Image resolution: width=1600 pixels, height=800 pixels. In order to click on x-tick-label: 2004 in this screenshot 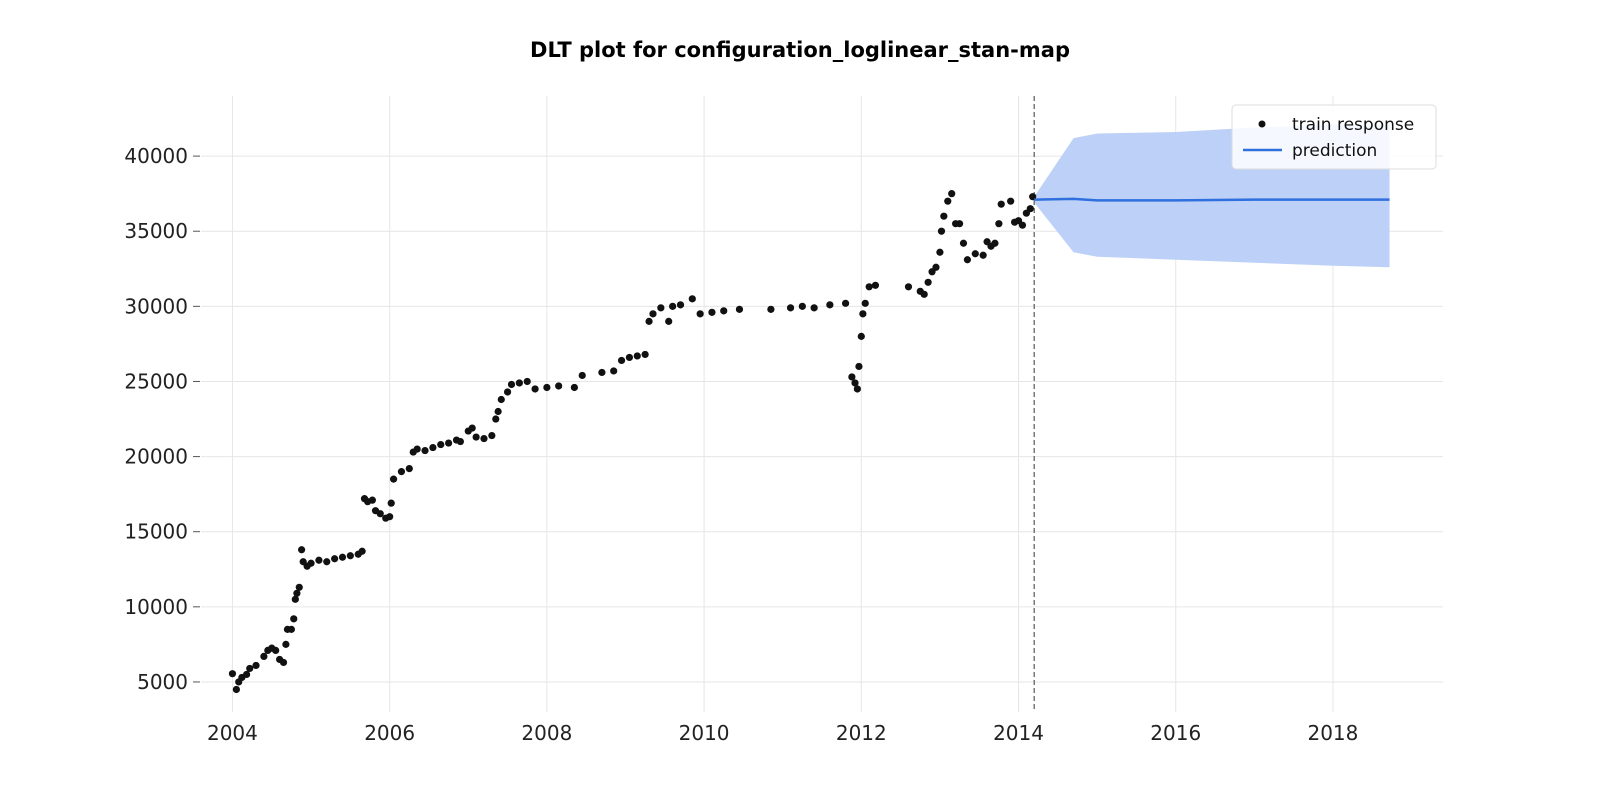, I will do `click(232, 733)`.